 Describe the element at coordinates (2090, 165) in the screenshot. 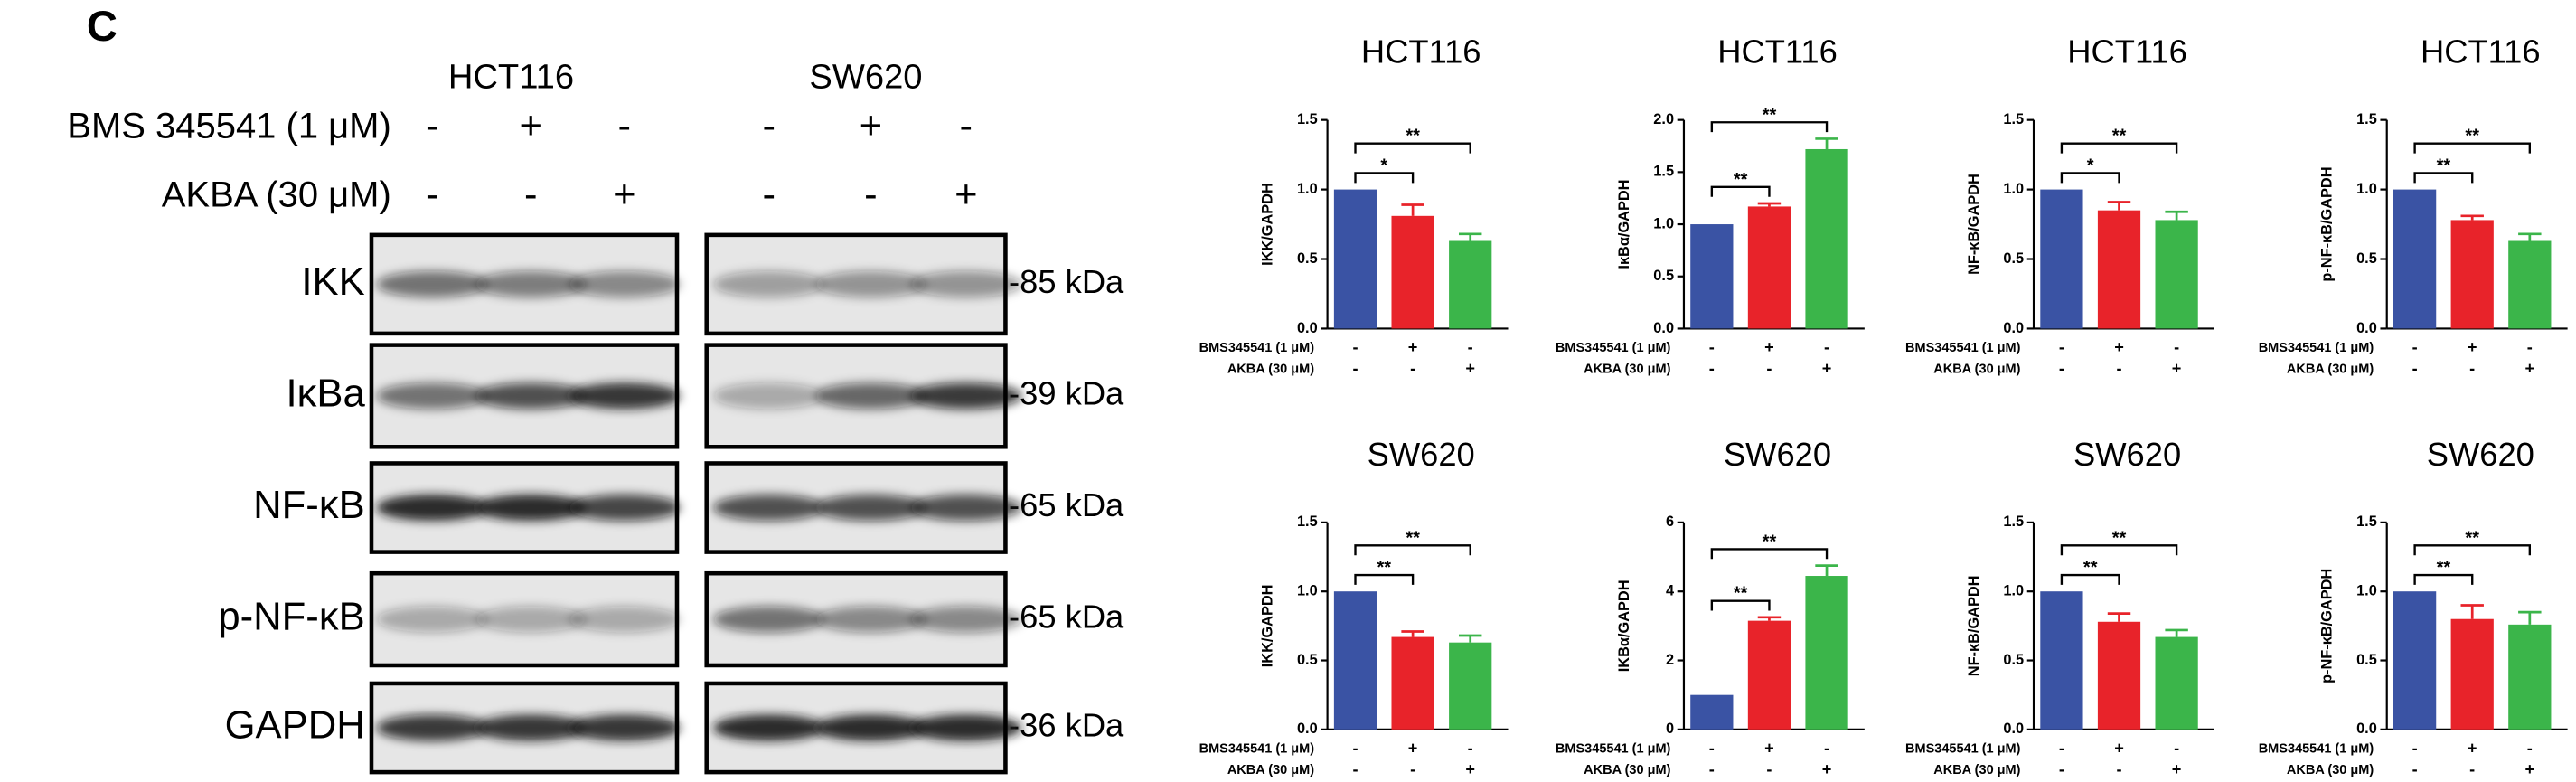

I see `significance-label: *` at that location.